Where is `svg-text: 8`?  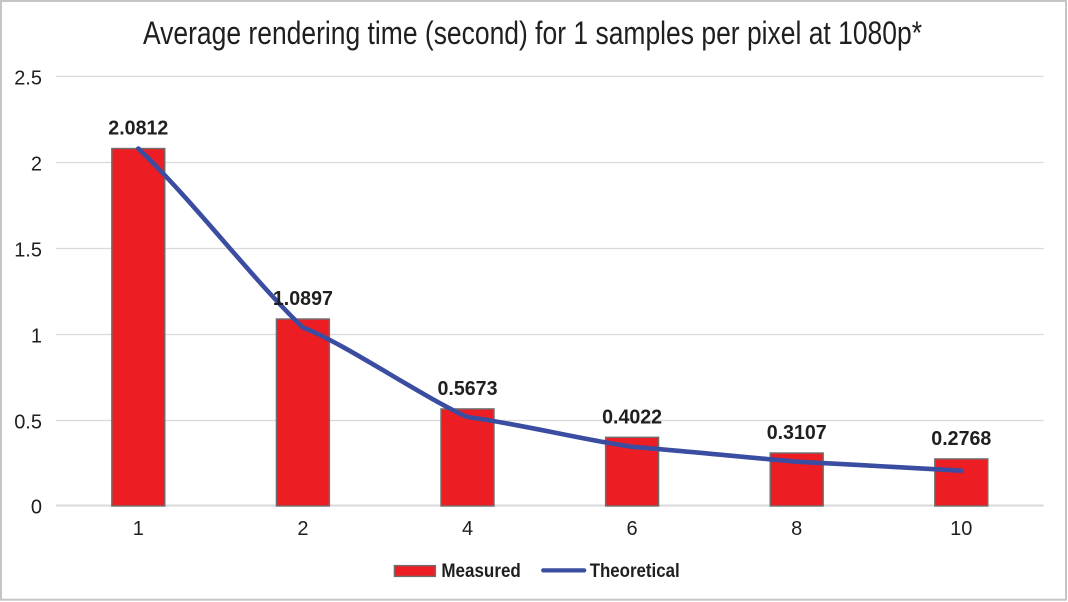
svg-text: 8 is located at coordinates (796, 529).